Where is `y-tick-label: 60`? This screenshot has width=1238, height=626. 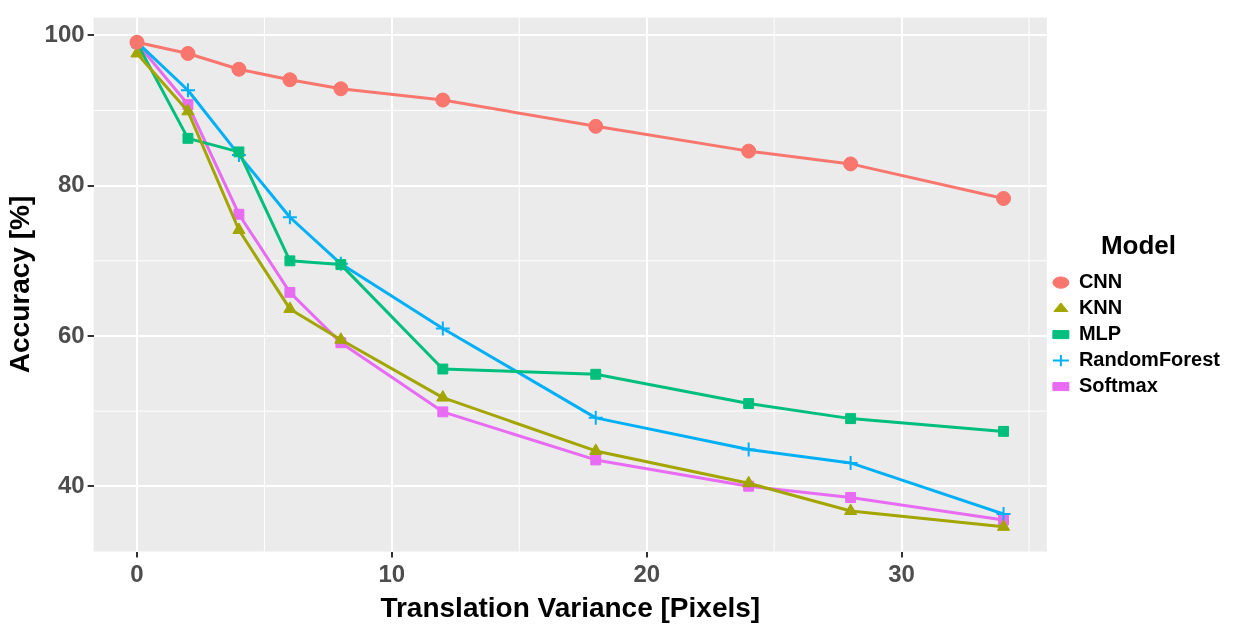
y-tick-label: 60 is located at coordinates (71, 334).